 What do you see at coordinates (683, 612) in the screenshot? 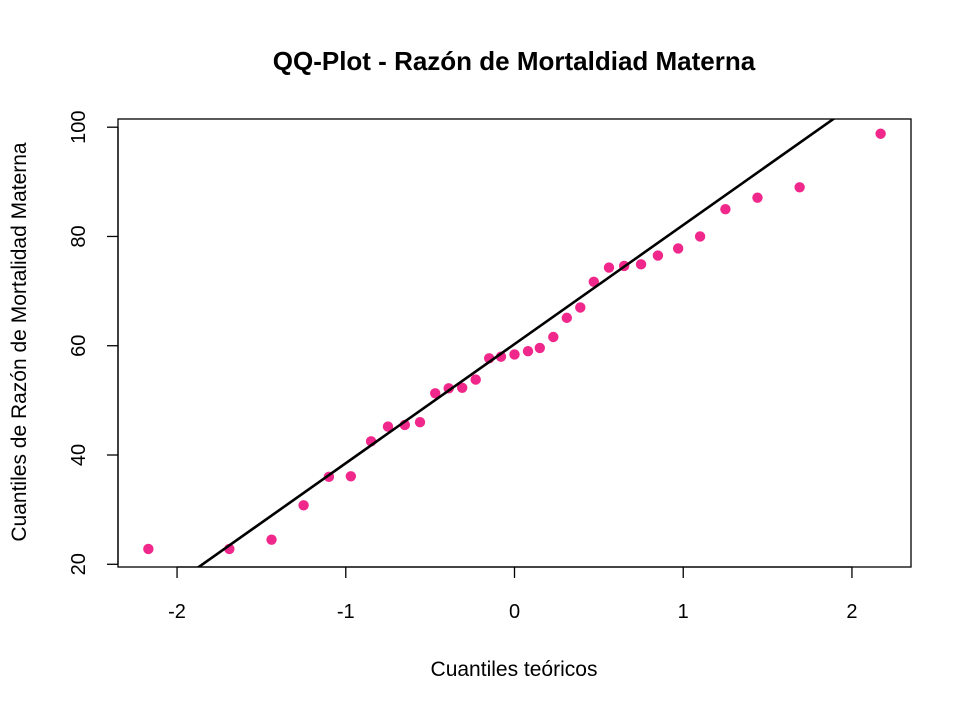
I see `x-tick-label: 1` at bounding box center [683, 612].